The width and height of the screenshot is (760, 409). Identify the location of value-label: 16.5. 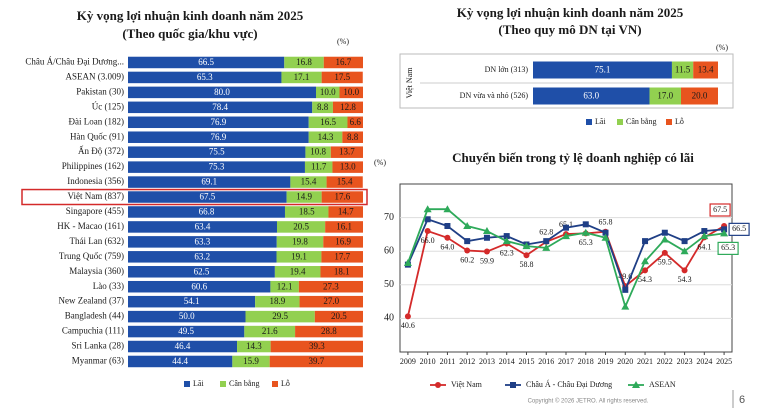
(328, 122).